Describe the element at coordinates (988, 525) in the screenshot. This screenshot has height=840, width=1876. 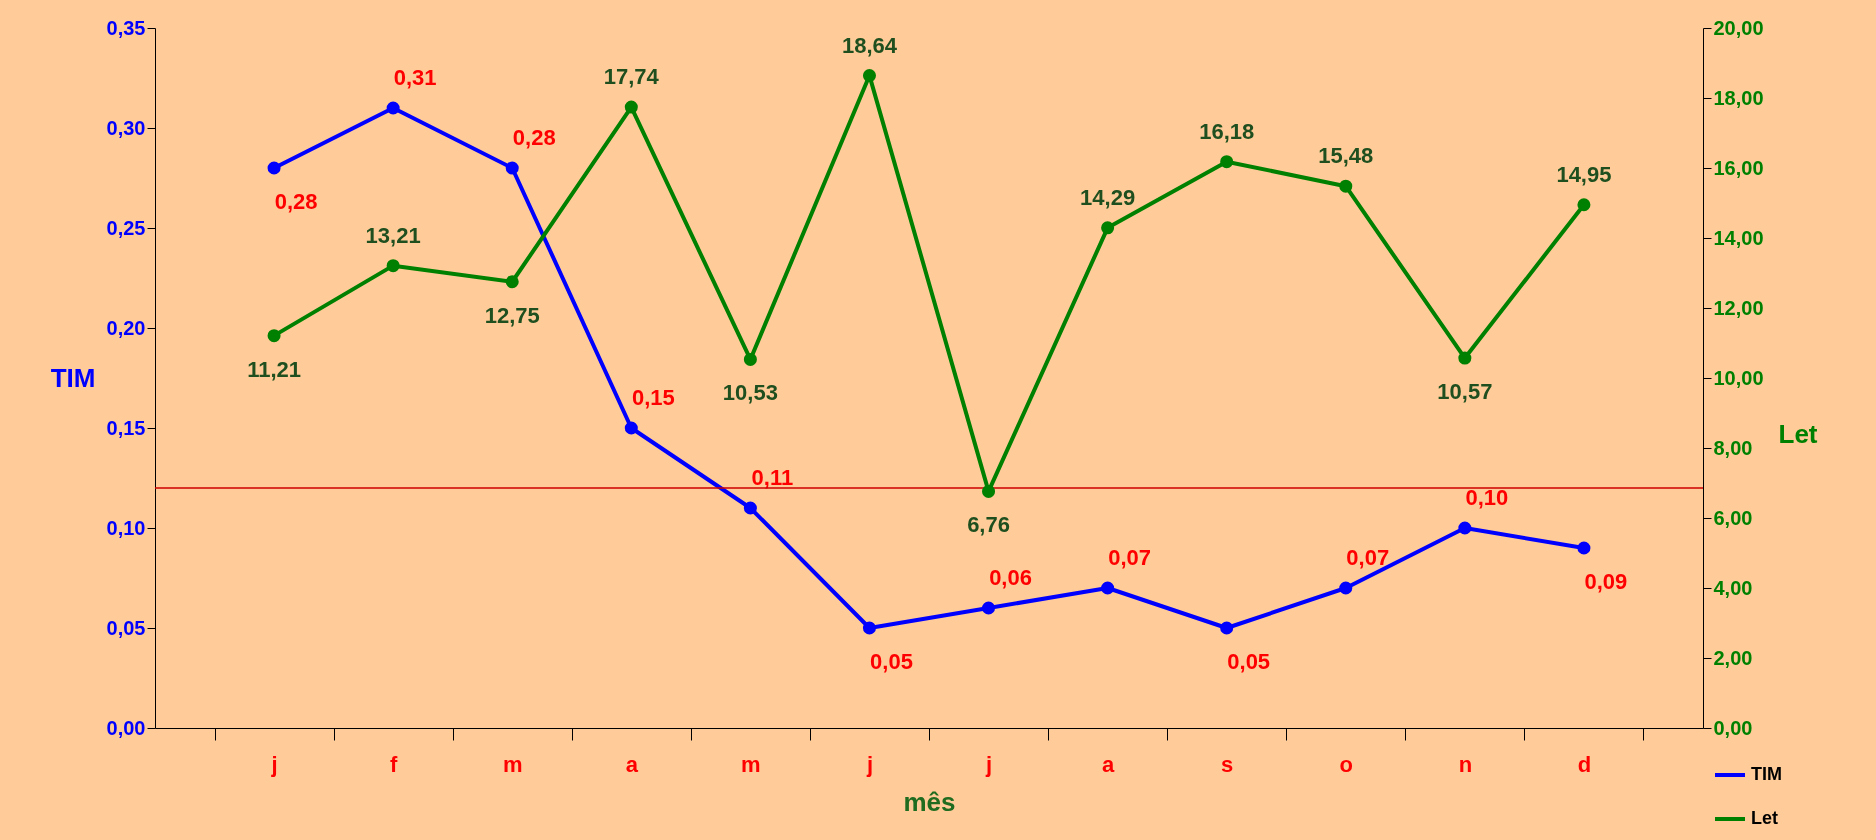
I see `data-label: 6,76` at that location.